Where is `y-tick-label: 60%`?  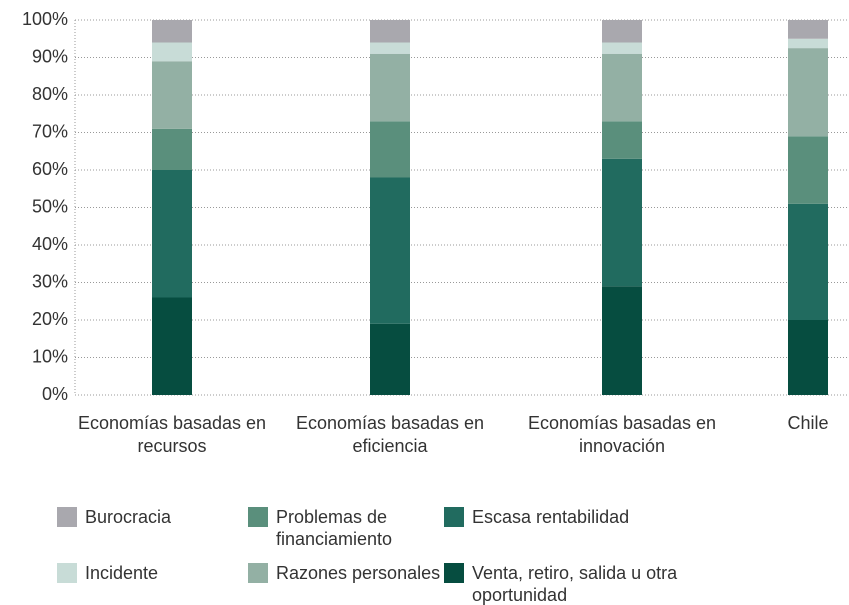 y-tick-label: 60% is located at coordinates (50, 169).